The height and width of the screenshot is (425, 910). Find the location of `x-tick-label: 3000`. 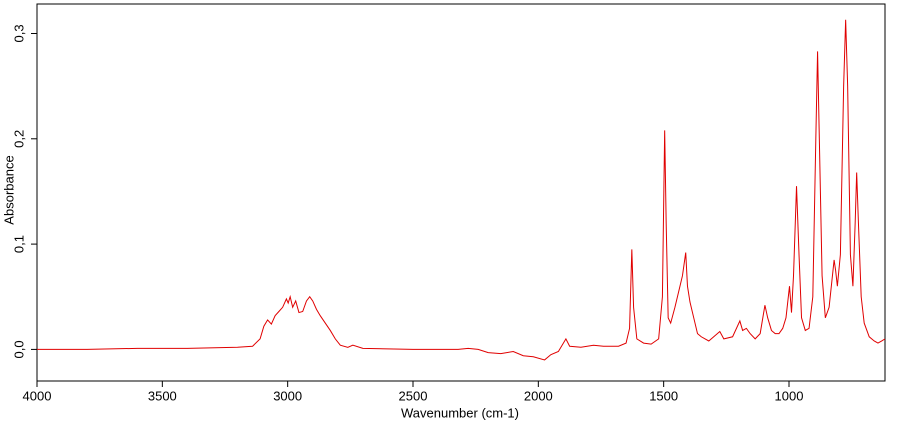

x-tick-label: 3000 is located at coordinates (287, 395).